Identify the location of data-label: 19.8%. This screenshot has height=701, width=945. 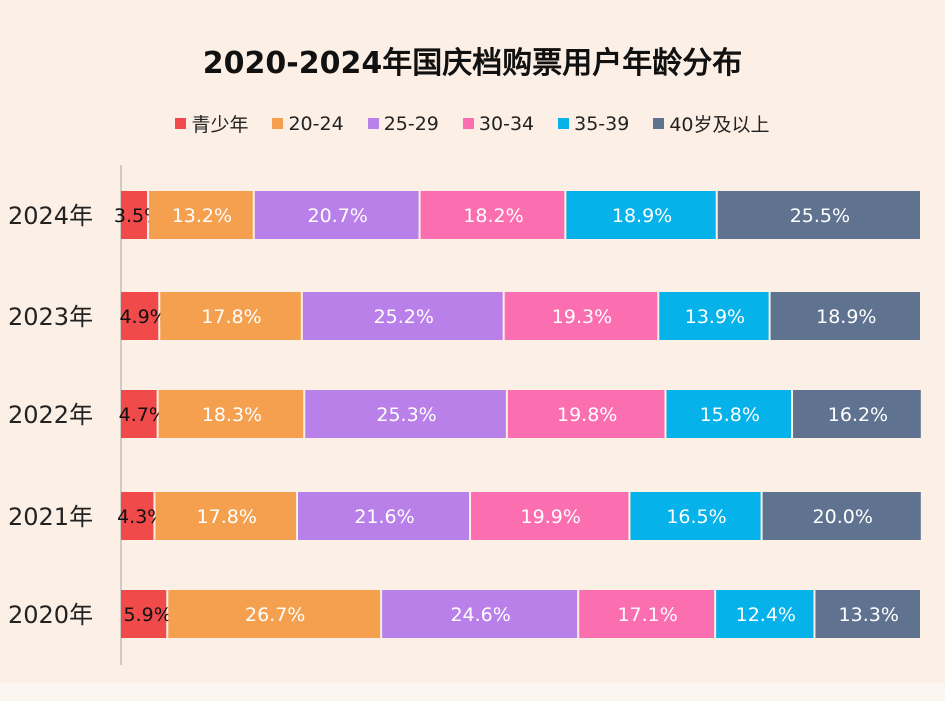
(587, 415).